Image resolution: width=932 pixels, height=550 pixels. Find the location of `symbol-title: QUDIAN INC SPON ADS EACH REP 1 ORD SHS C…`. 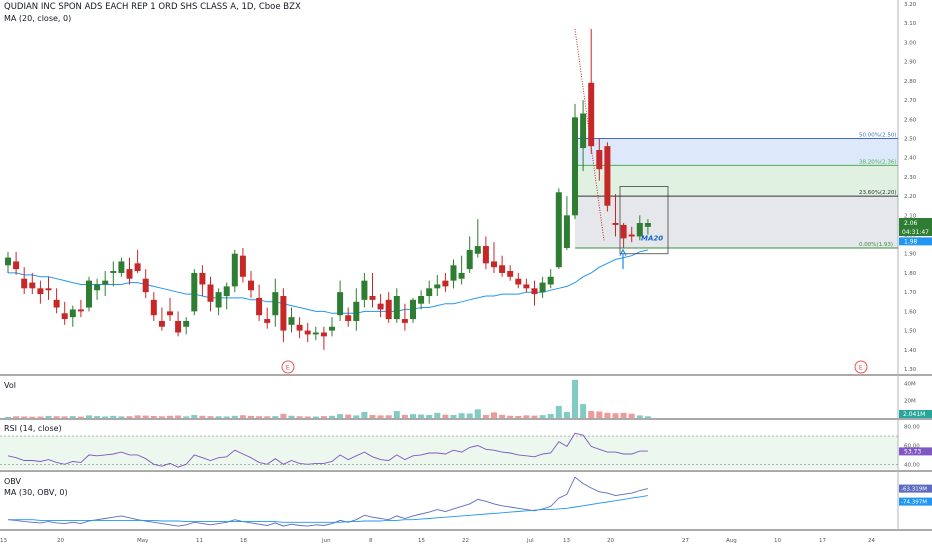

symbol-title: QUDIAN INC SPON ADS EACH REP 1 ORD SHS C… is located at coordinates (152, 7).